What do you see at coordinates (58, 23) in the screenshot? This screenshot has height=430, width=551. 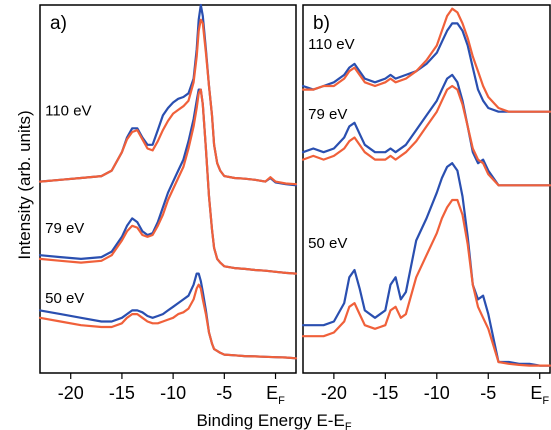 I see `panel-tag: a)` at bounding box center [58, 23].